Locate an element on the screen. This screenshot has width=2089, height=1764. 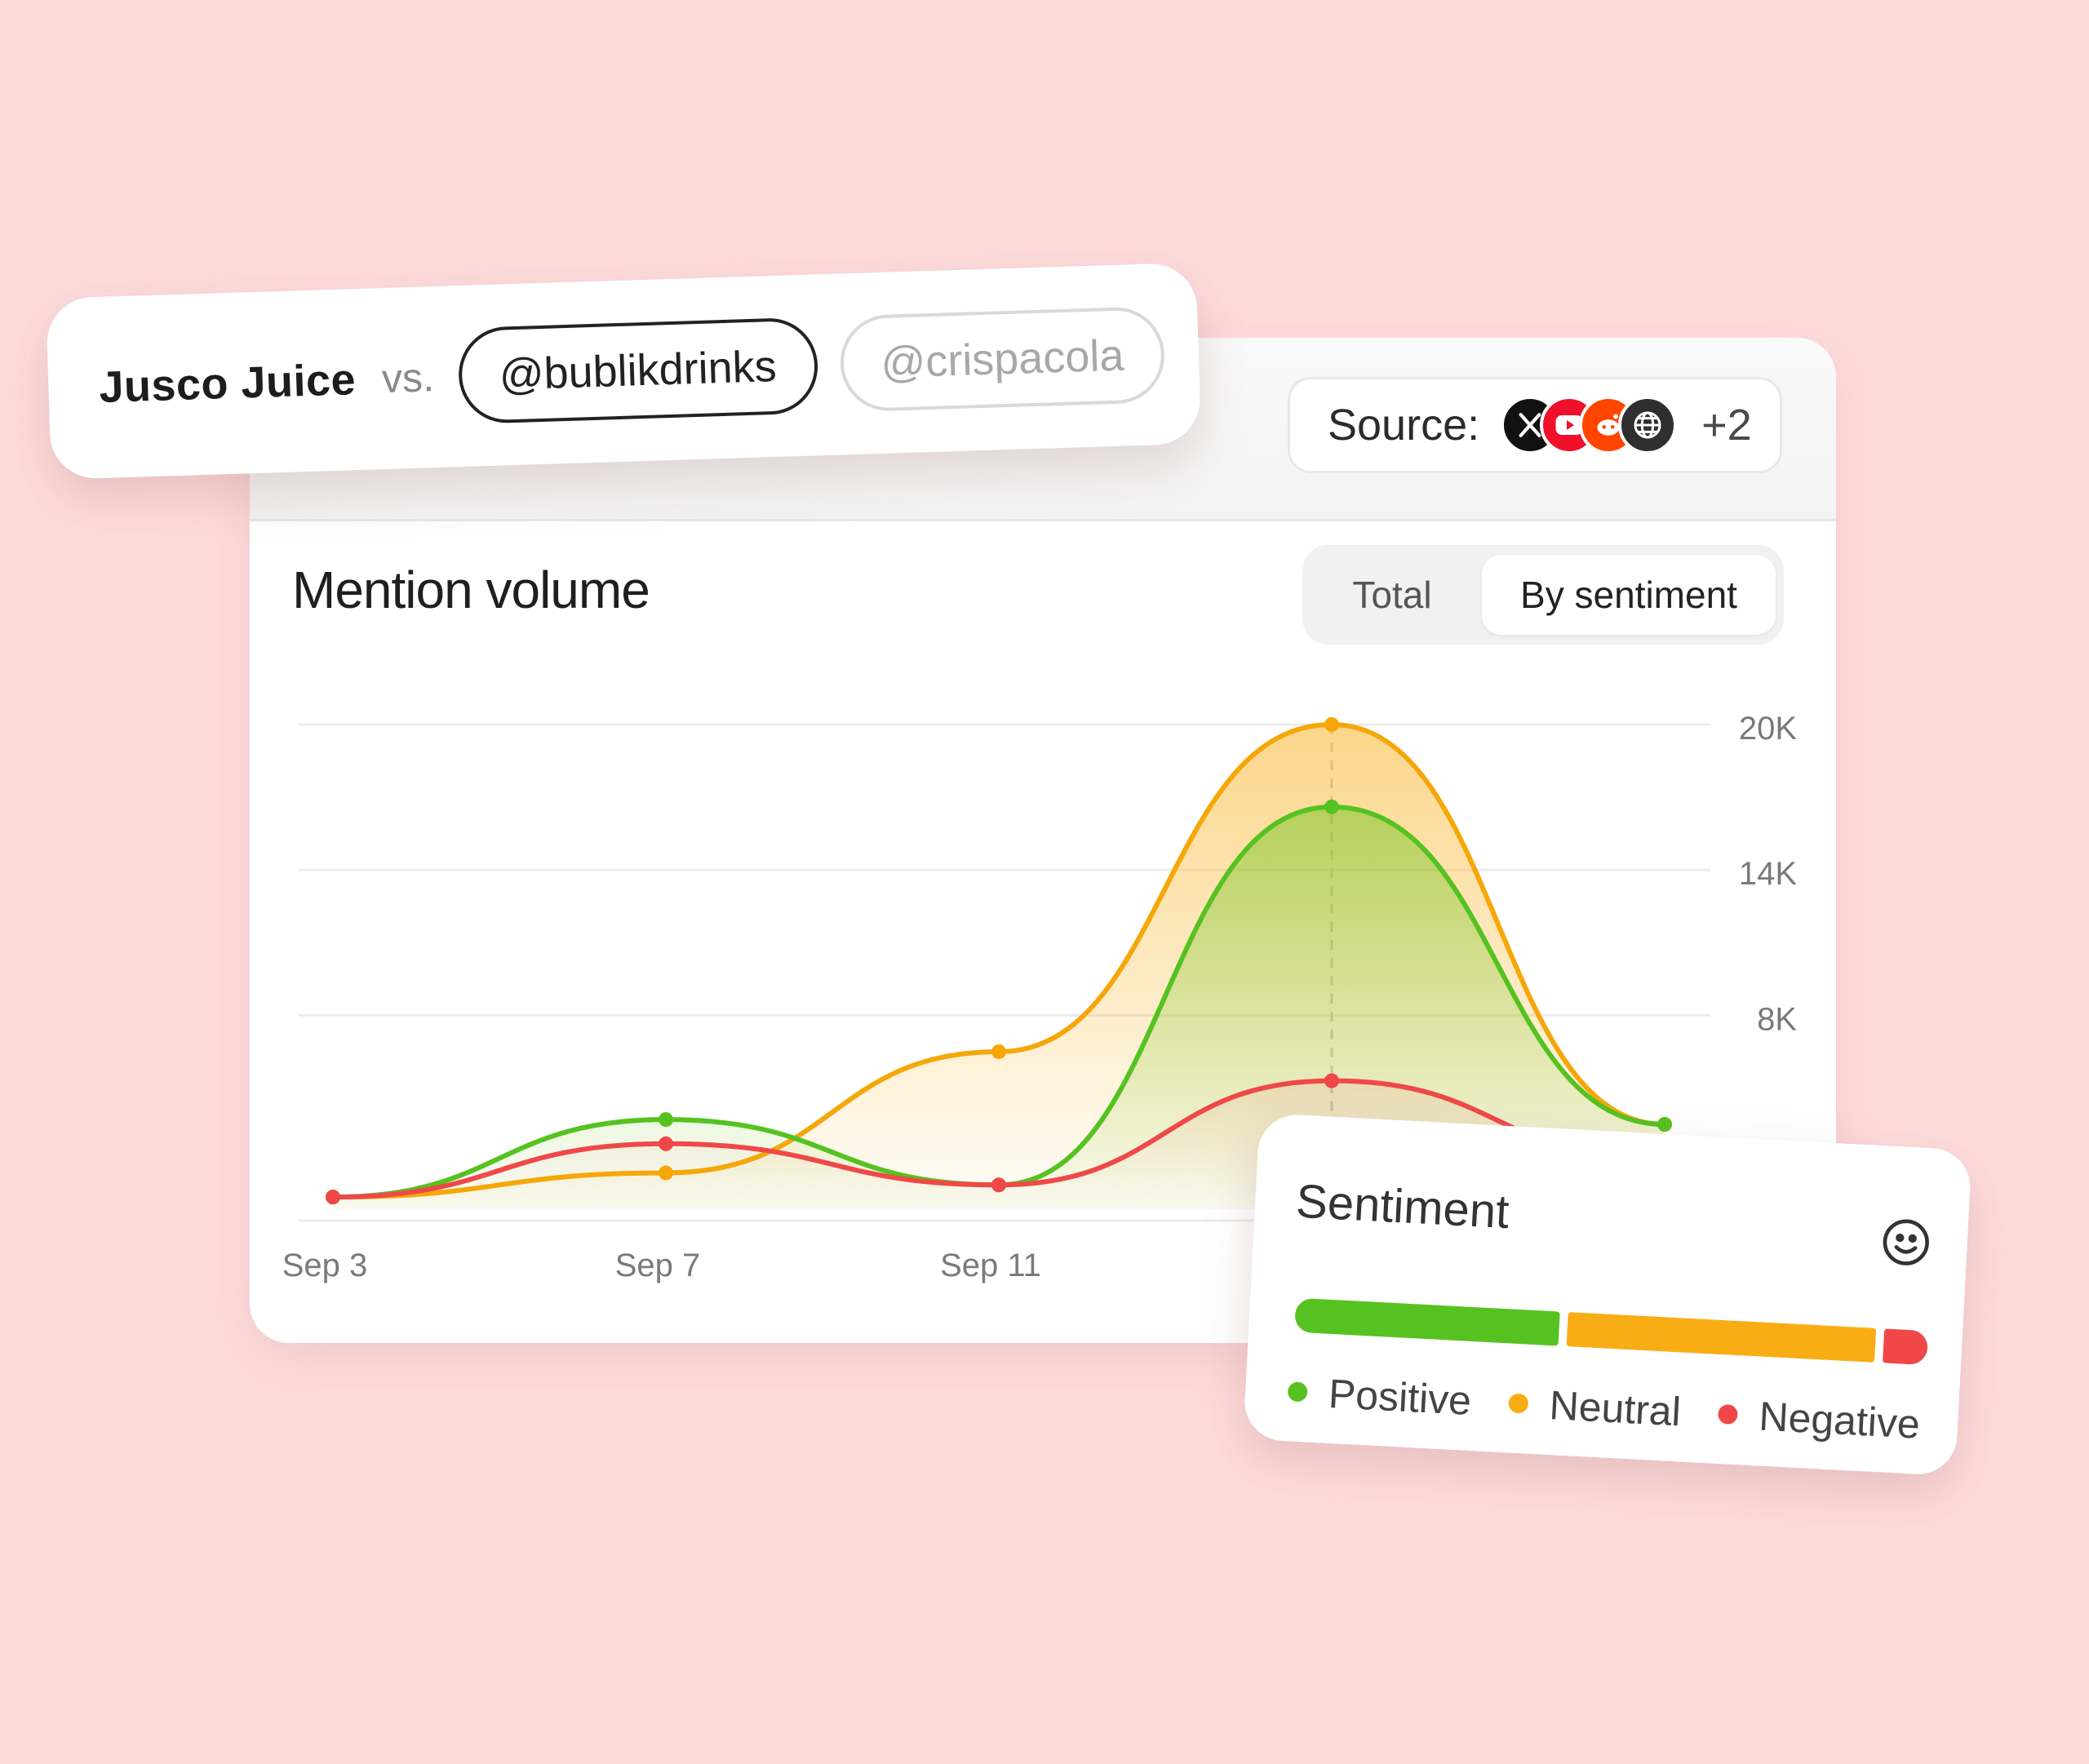
sentiment-title: Sentiment is located at coordinates (1402, 1206).